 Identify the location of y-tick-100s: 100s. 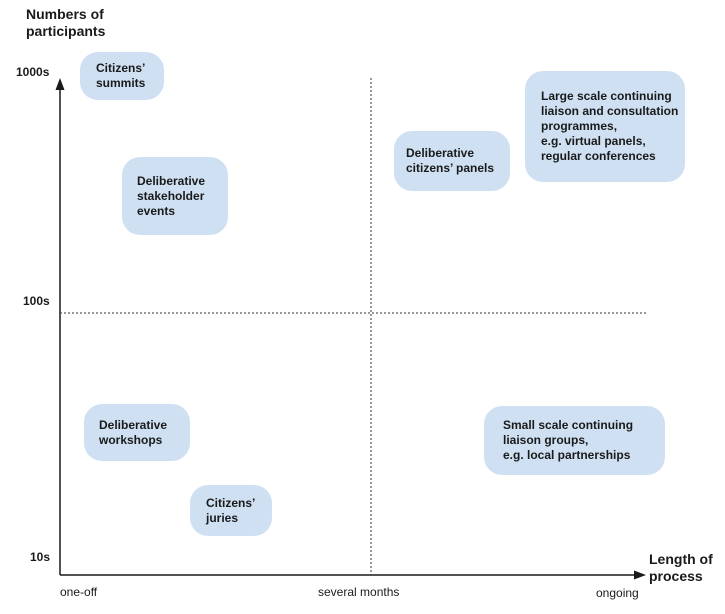
(36, 301).